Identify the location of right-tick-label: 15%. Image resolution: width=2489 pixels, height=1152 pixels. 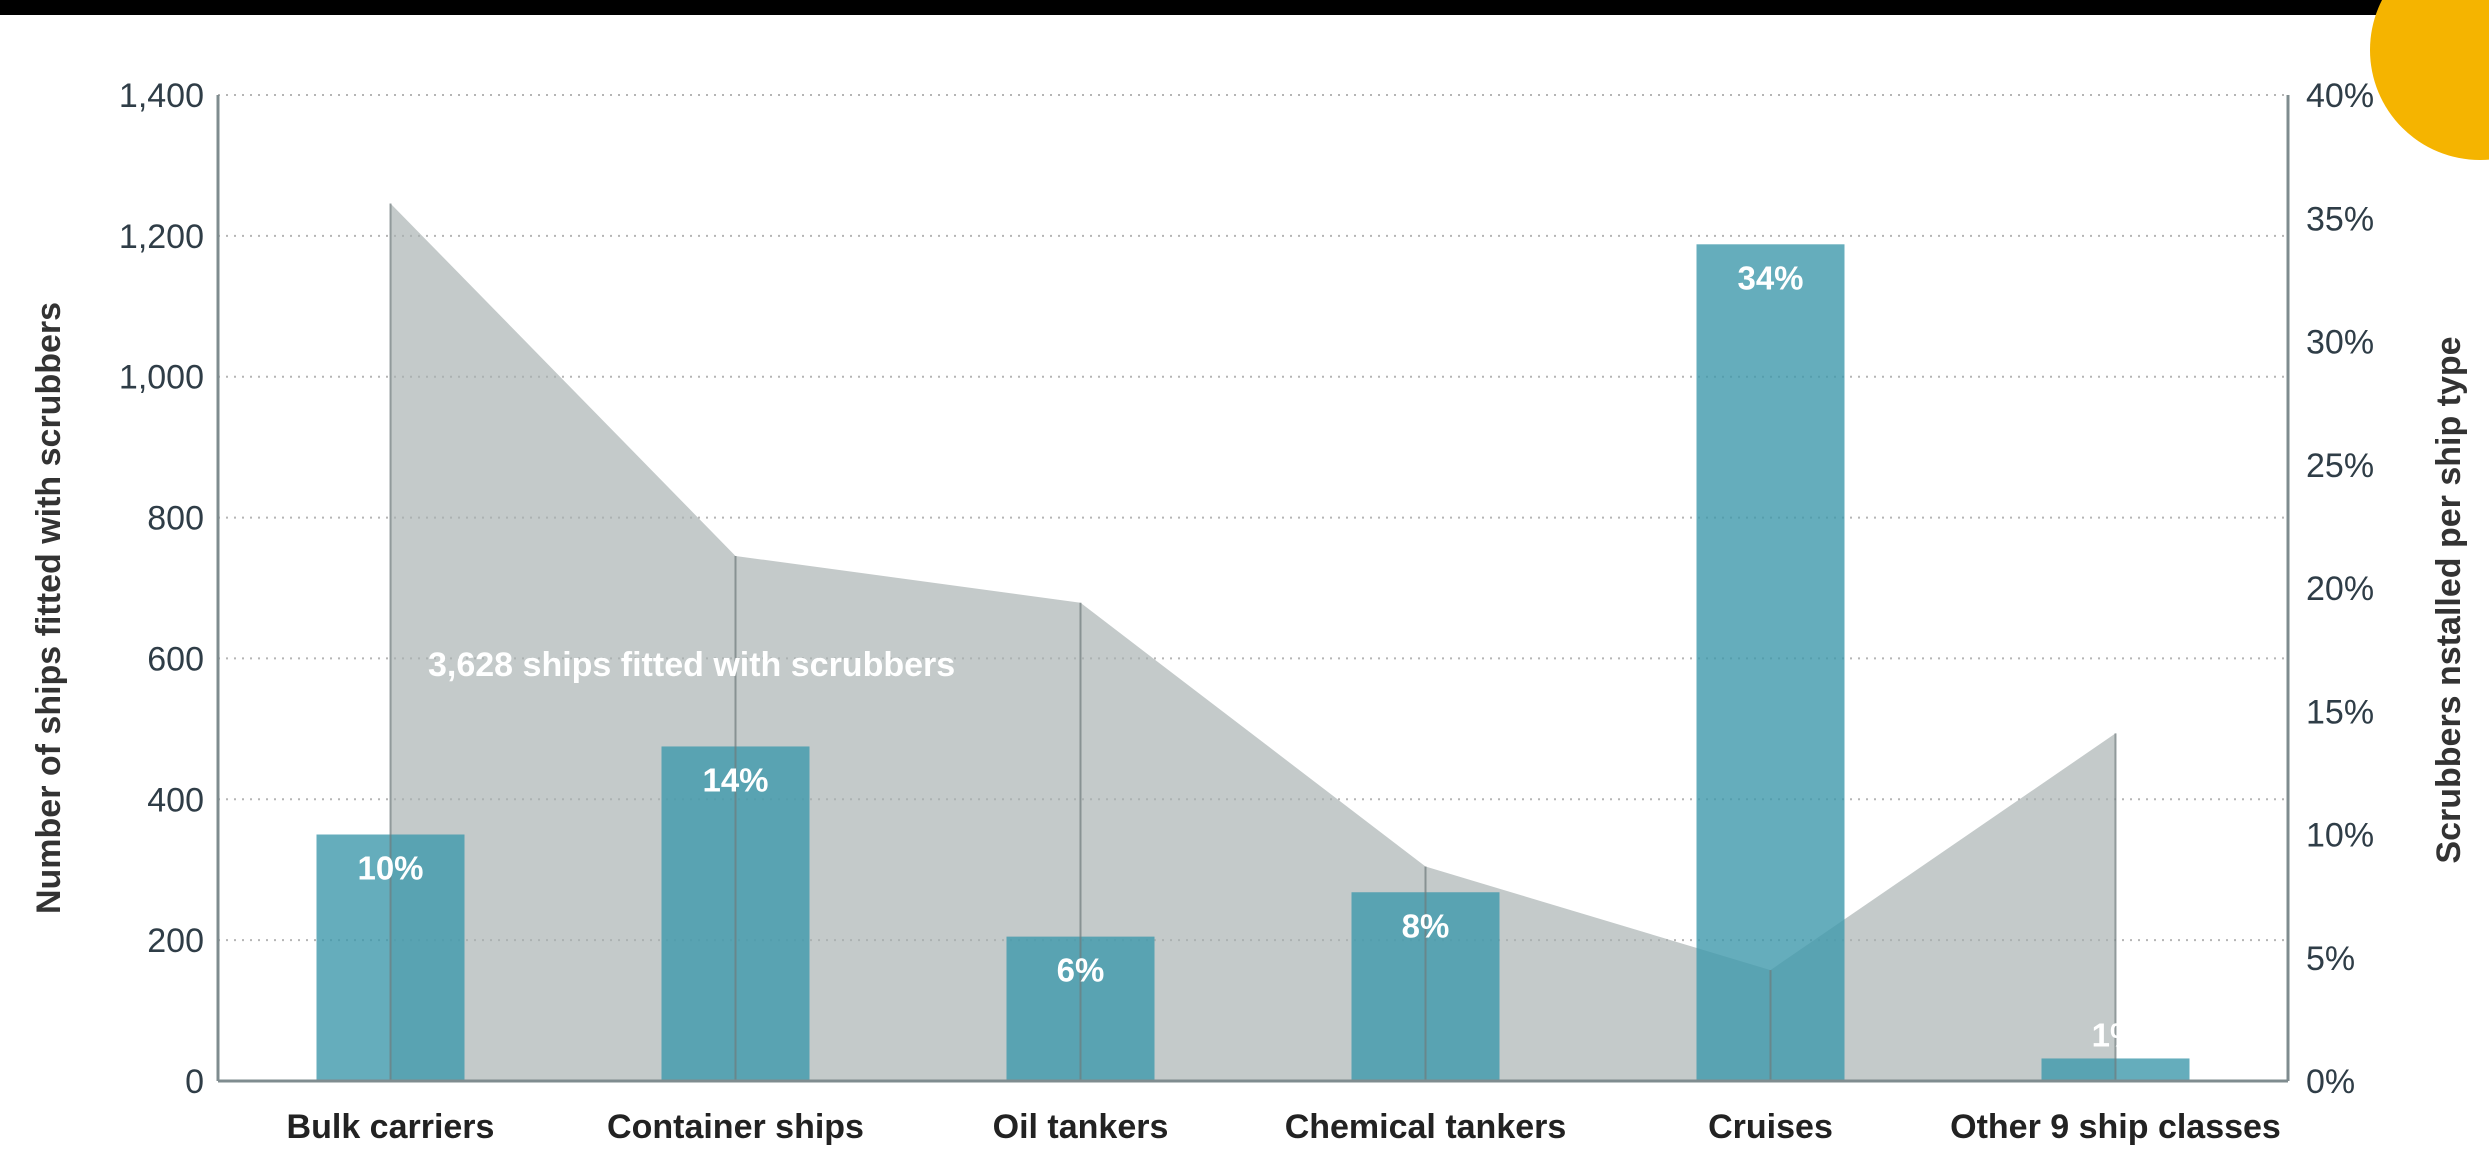
(2340, 712).